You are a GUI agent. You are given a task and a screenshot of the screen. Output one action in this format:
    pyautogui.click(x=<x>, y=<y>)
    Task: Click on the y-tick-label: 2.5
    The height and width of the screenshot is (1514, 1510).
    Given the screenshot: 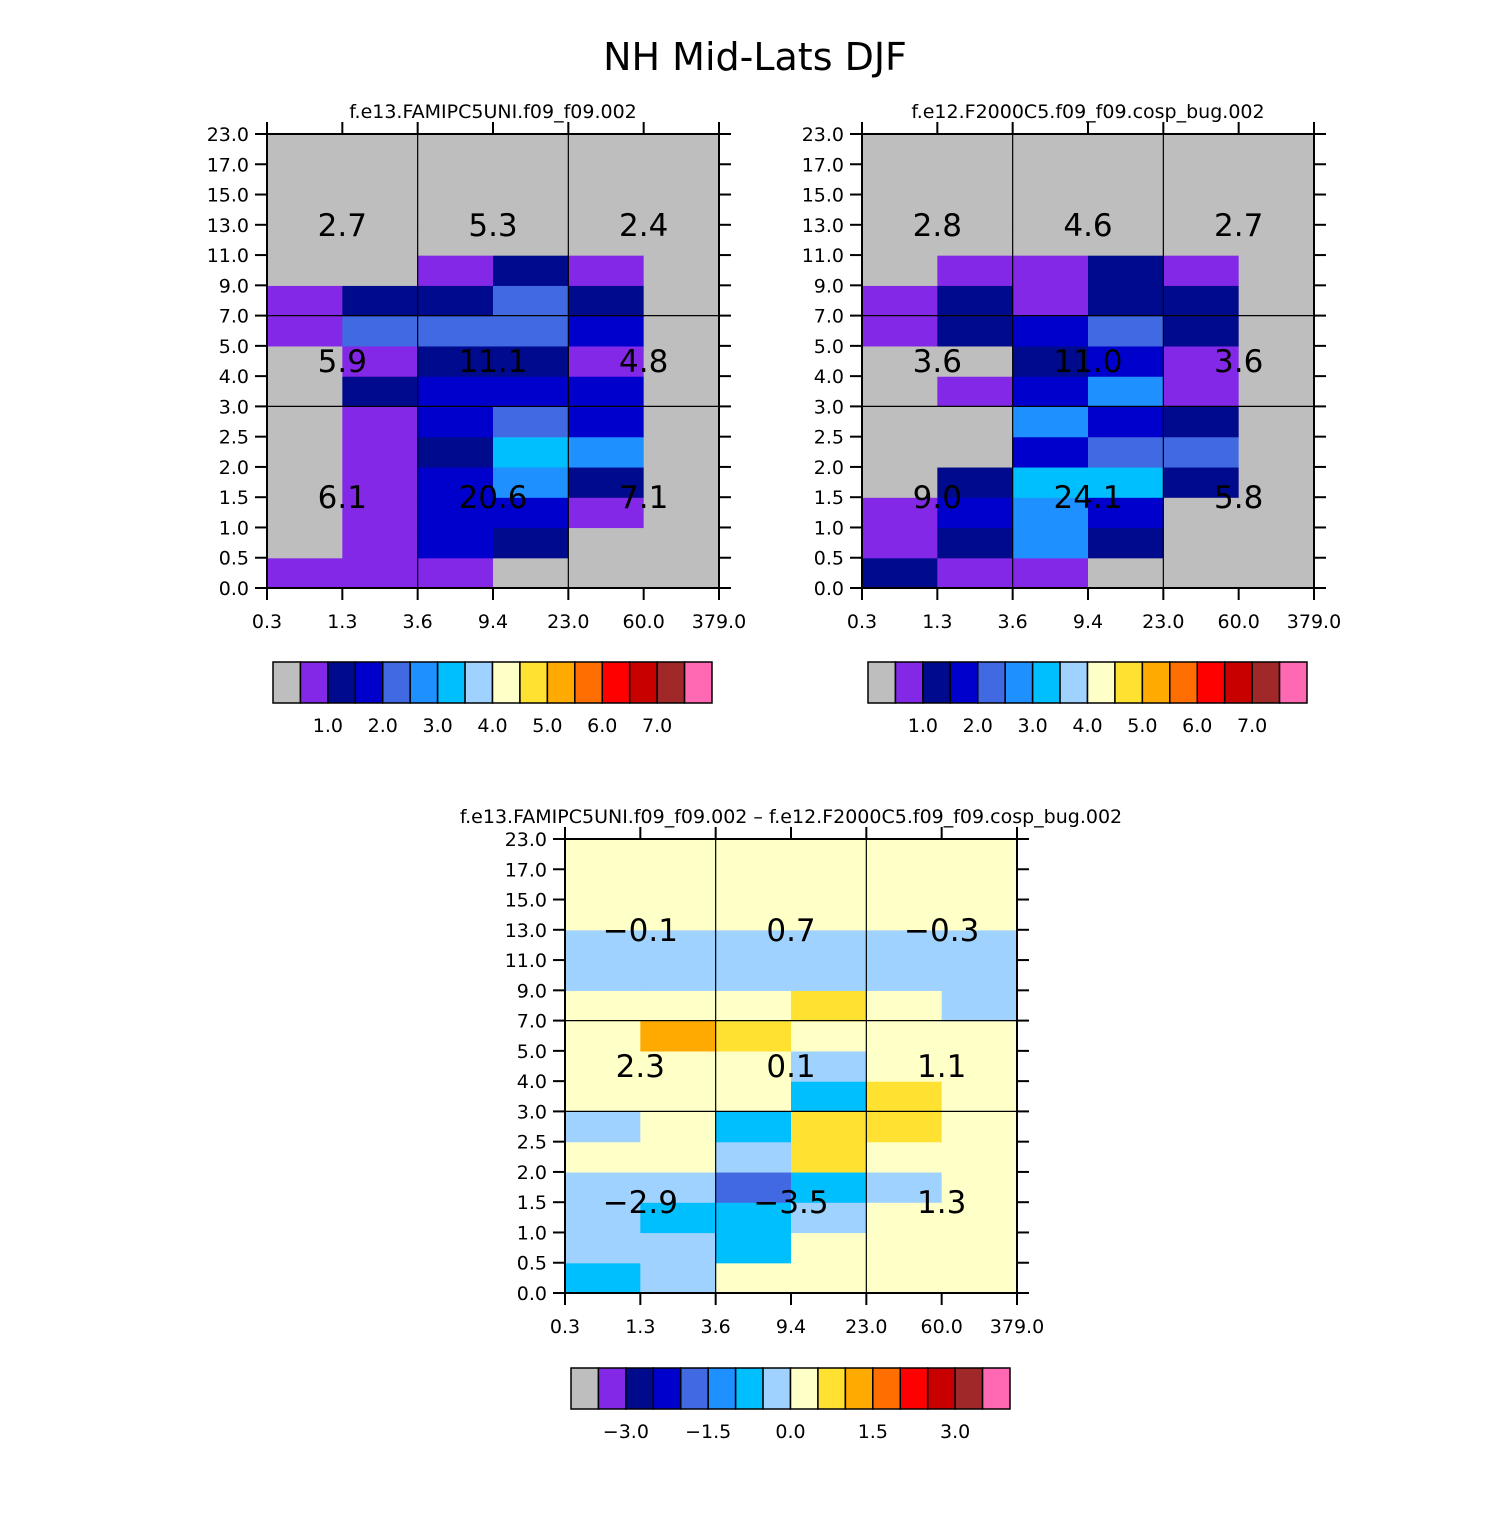 What is the action you would take?
    pyautogui.click(x=234, y=438)
    